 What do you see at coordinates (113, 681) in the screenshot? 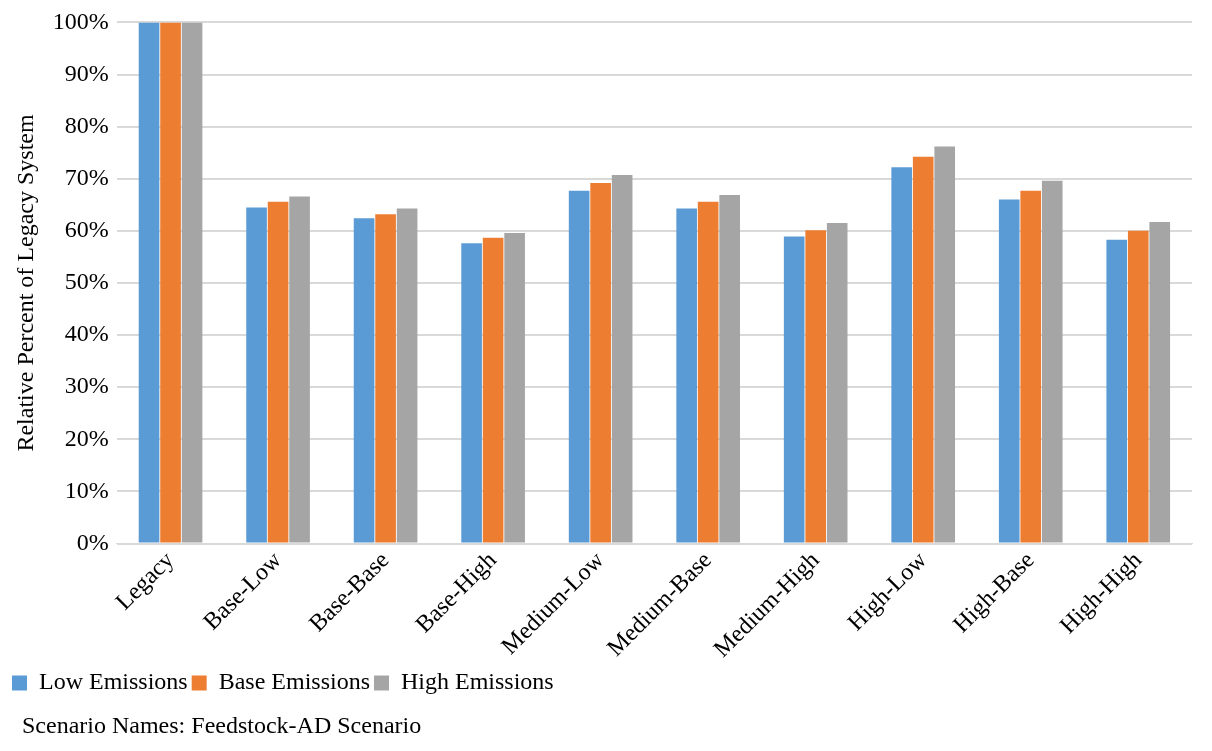
I see `legend-label: Low Emissions` at bounding box center [113, 681].